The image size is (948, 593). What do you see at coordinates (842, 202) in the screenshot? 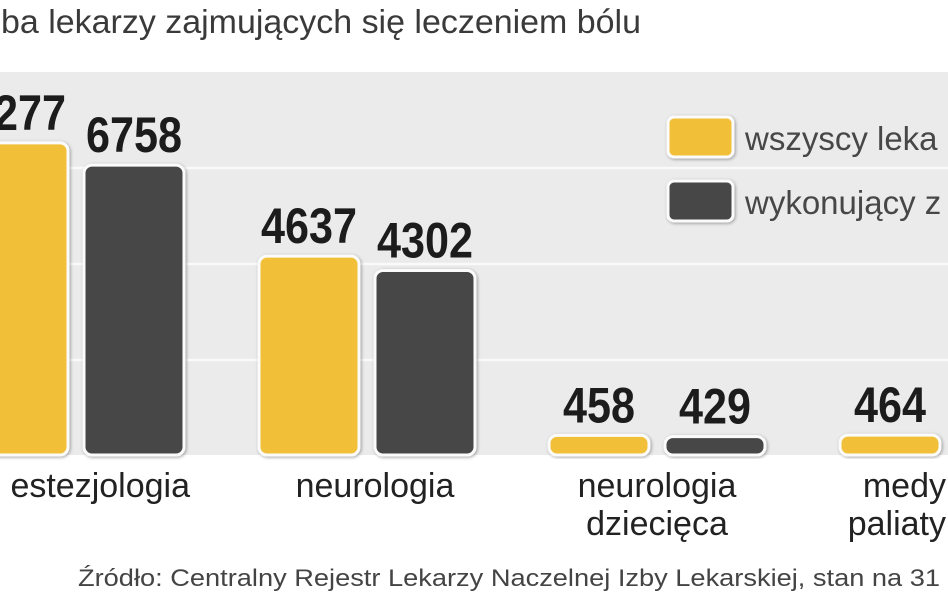
I see `legend-label: wykonujący z` at bounding box center [842, 202].